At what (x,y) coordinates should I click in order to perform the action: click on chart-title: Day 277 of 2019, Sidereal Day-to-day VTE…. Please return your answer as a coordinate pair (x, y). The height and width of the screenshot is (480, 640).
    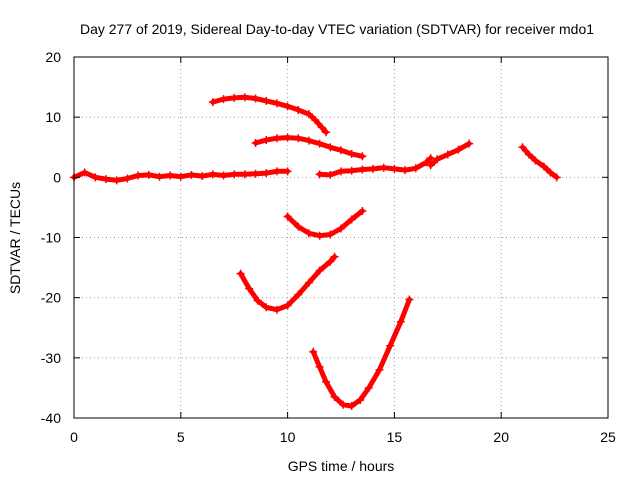
    Looking at the image, I should click on (337, 29).